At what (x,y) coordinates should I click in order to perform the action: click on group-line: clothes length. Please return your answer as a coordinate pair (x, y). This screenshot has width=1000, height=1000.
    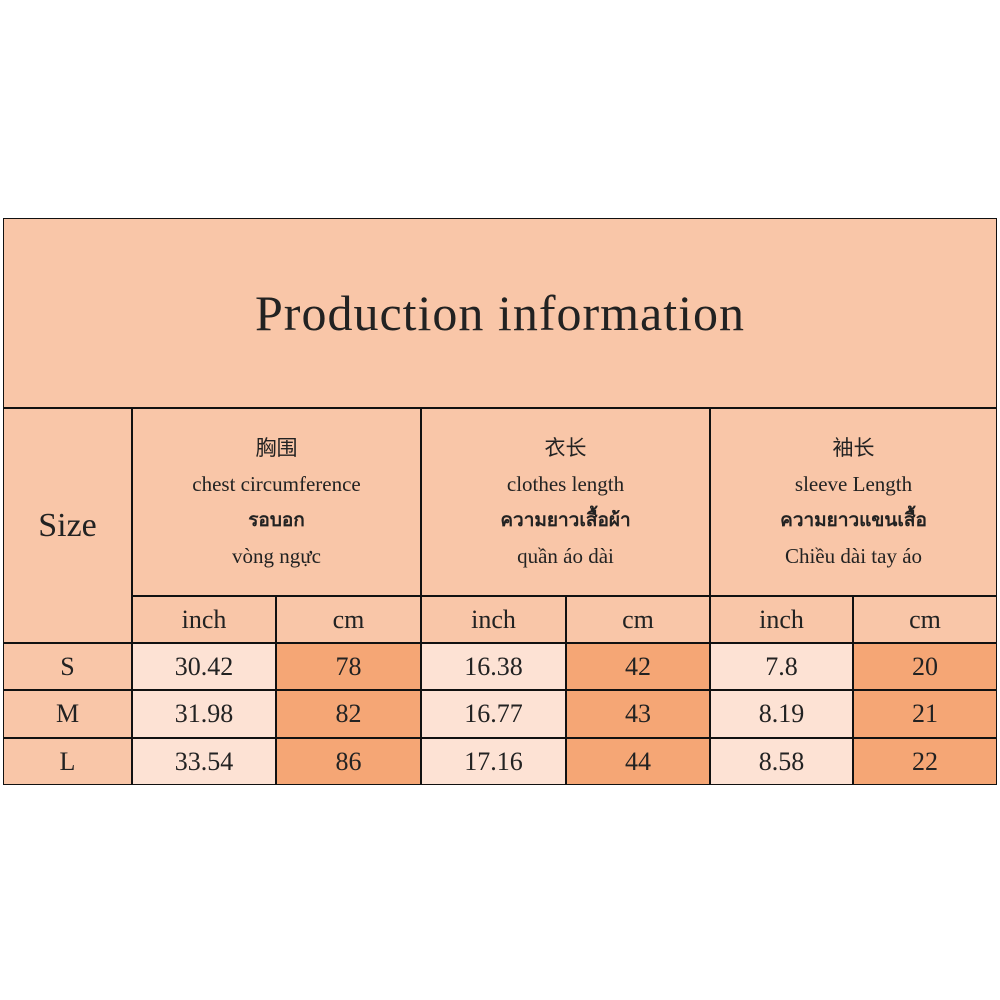
    Looking at the image, I should click on (565, 484).